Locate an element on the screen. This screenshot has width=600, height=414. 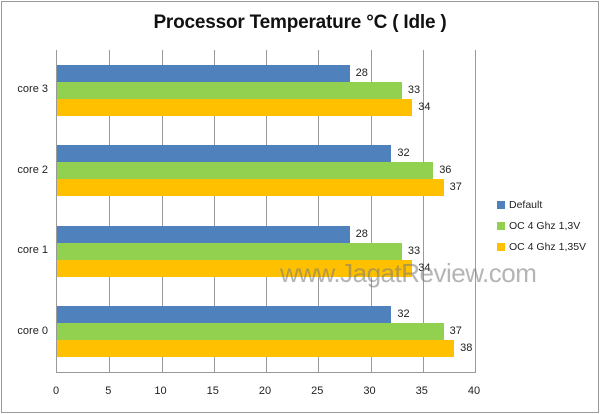
x-tick-label: 30 is located at coordinates (369, 391).